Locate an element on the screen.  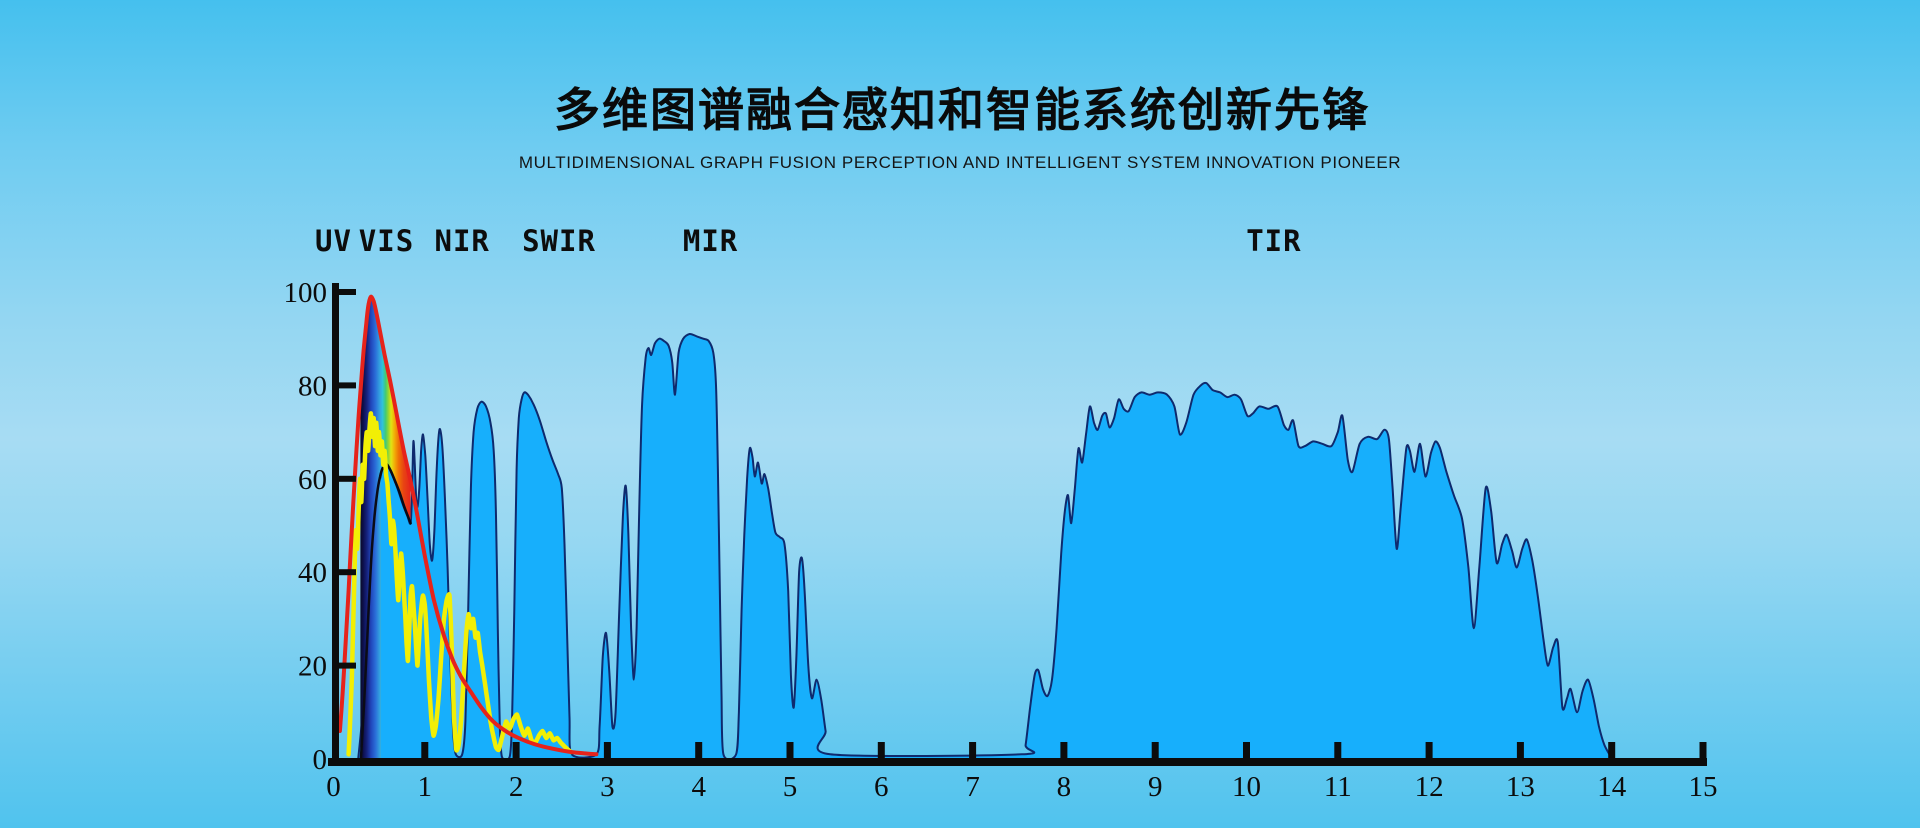
y-tick-label: 0 is located at coordinates (320, 760).